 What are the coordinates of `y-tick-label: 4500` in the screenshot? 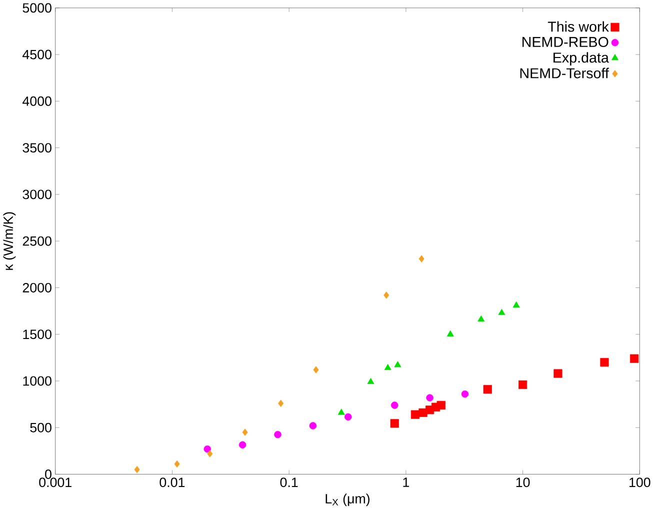 It's located at (37, 55).